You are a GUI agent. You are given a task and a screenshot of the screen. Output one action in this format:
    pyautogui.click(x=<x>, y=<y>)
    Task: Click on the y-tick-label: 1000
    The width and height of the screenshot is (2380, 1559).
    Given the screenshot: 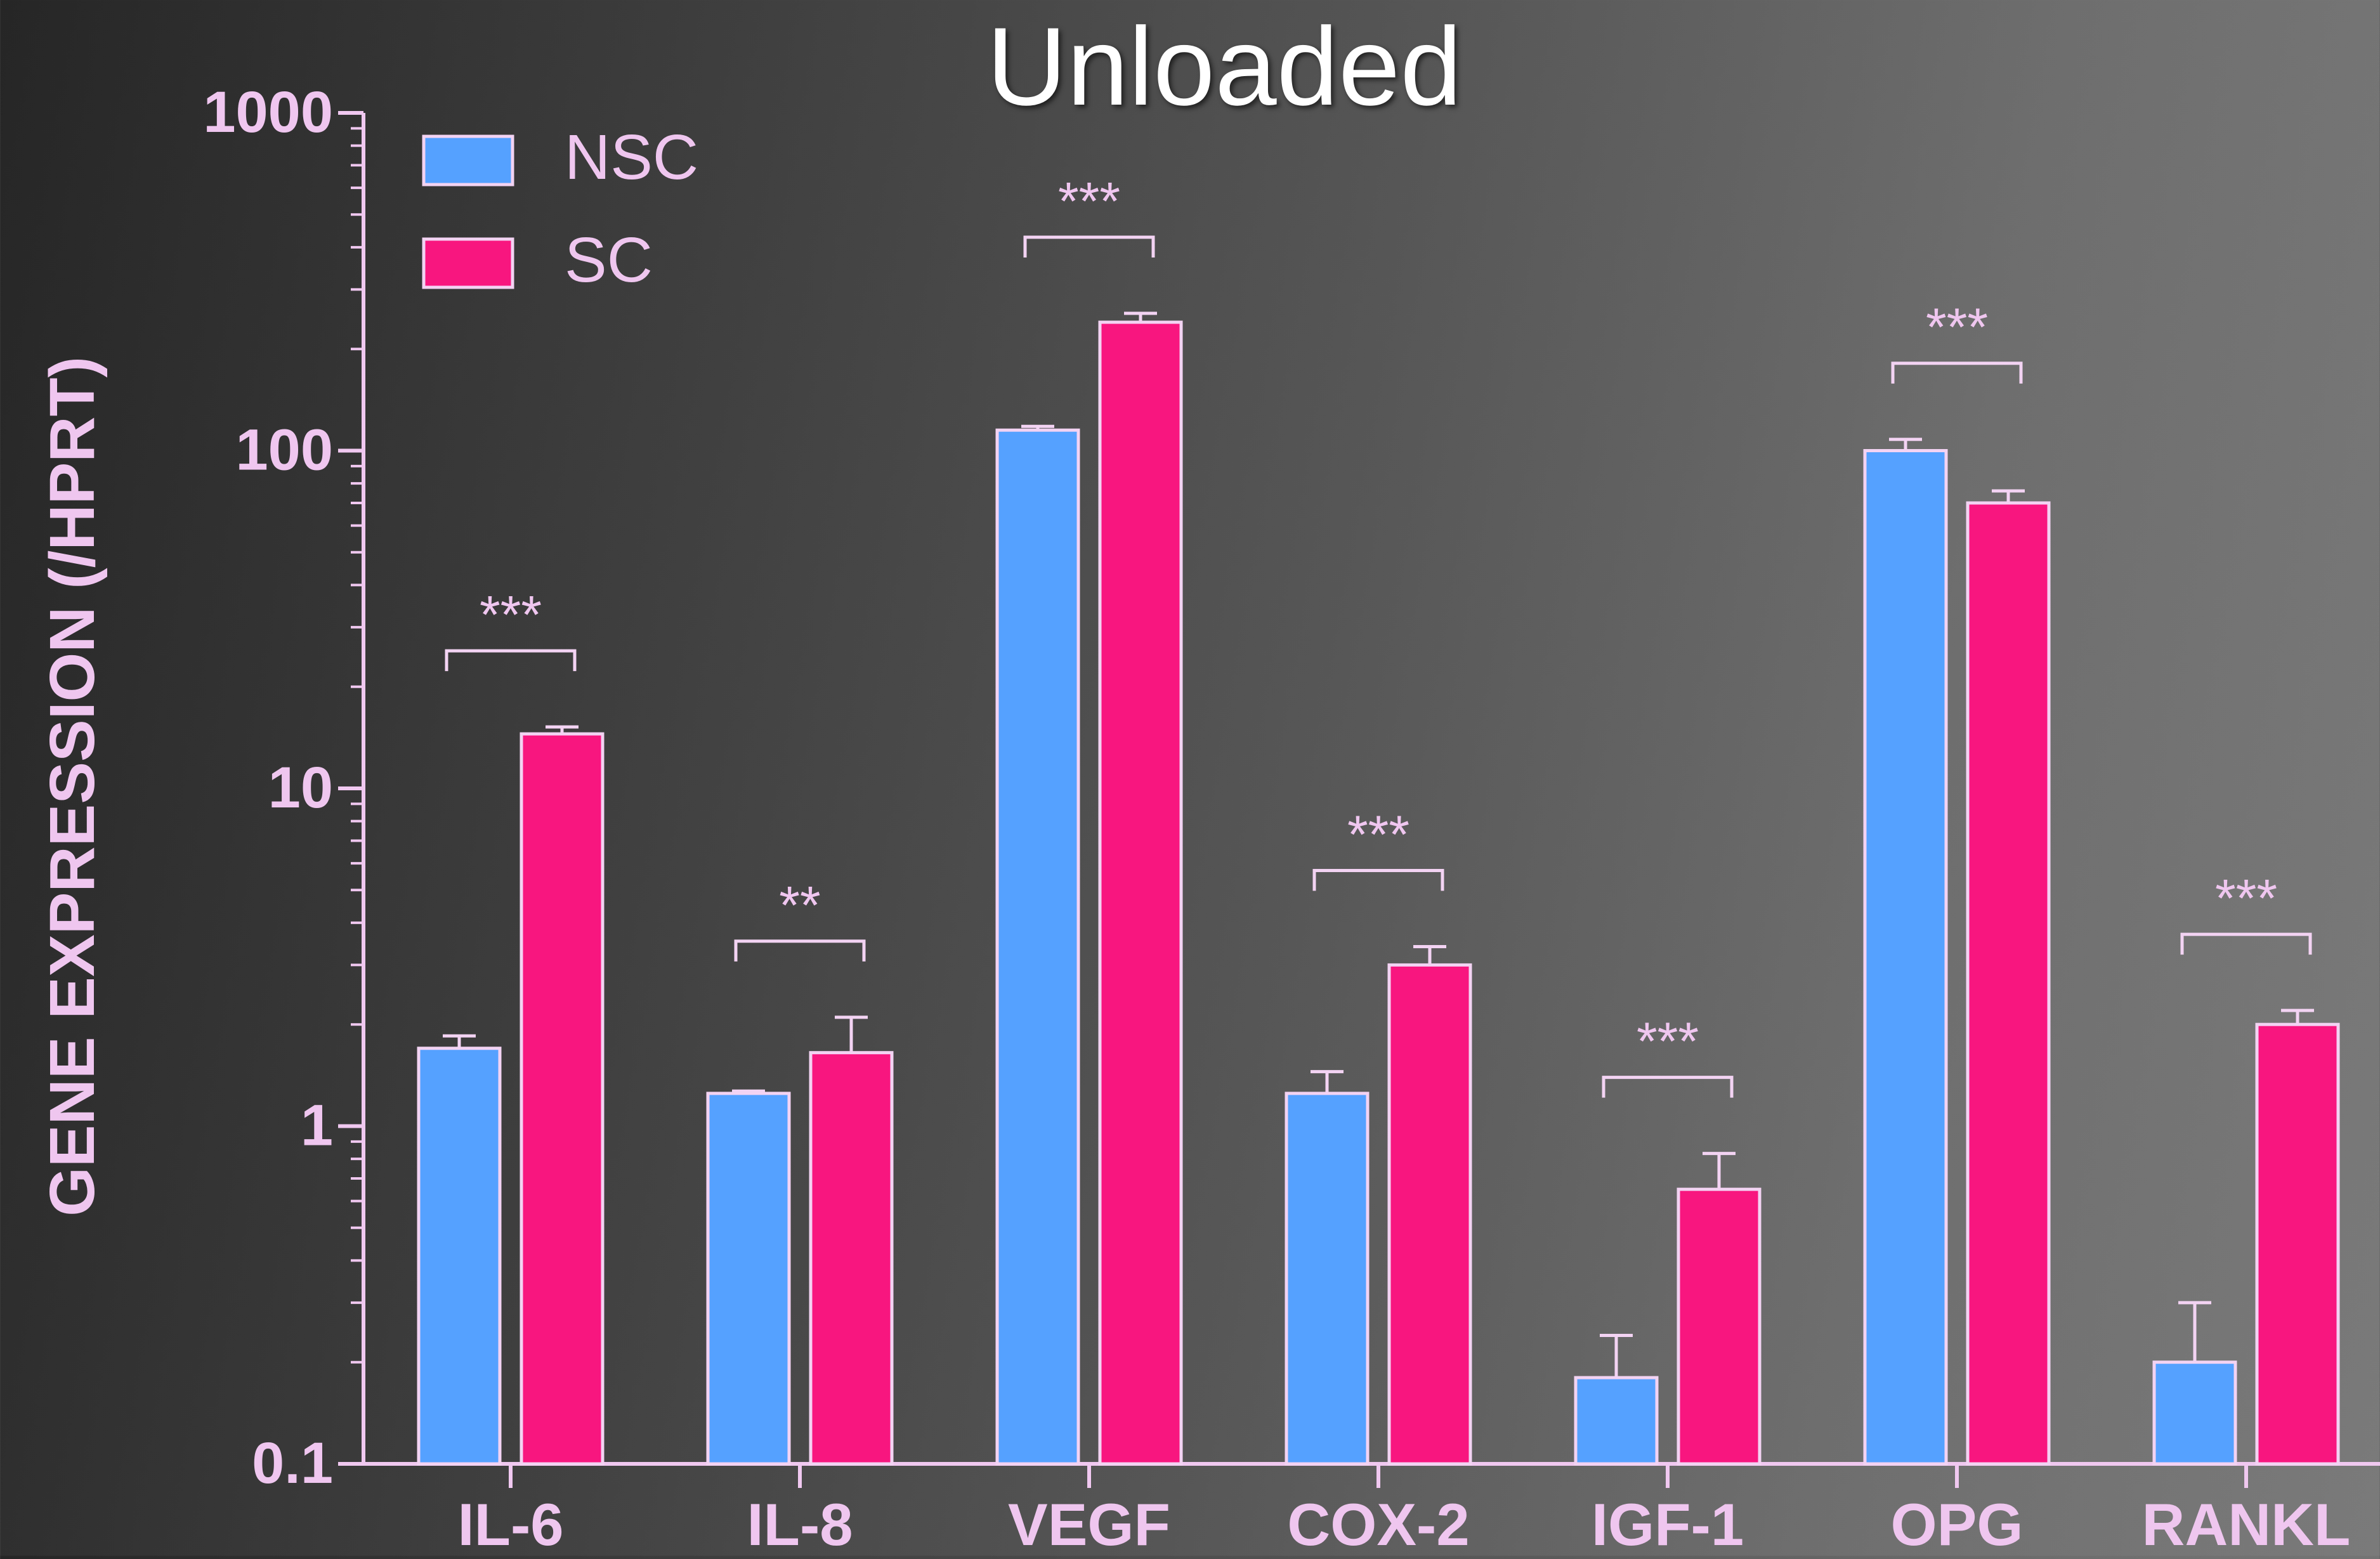 What is the action you would take?
    pyautogui.click(x=268, y=112)
    